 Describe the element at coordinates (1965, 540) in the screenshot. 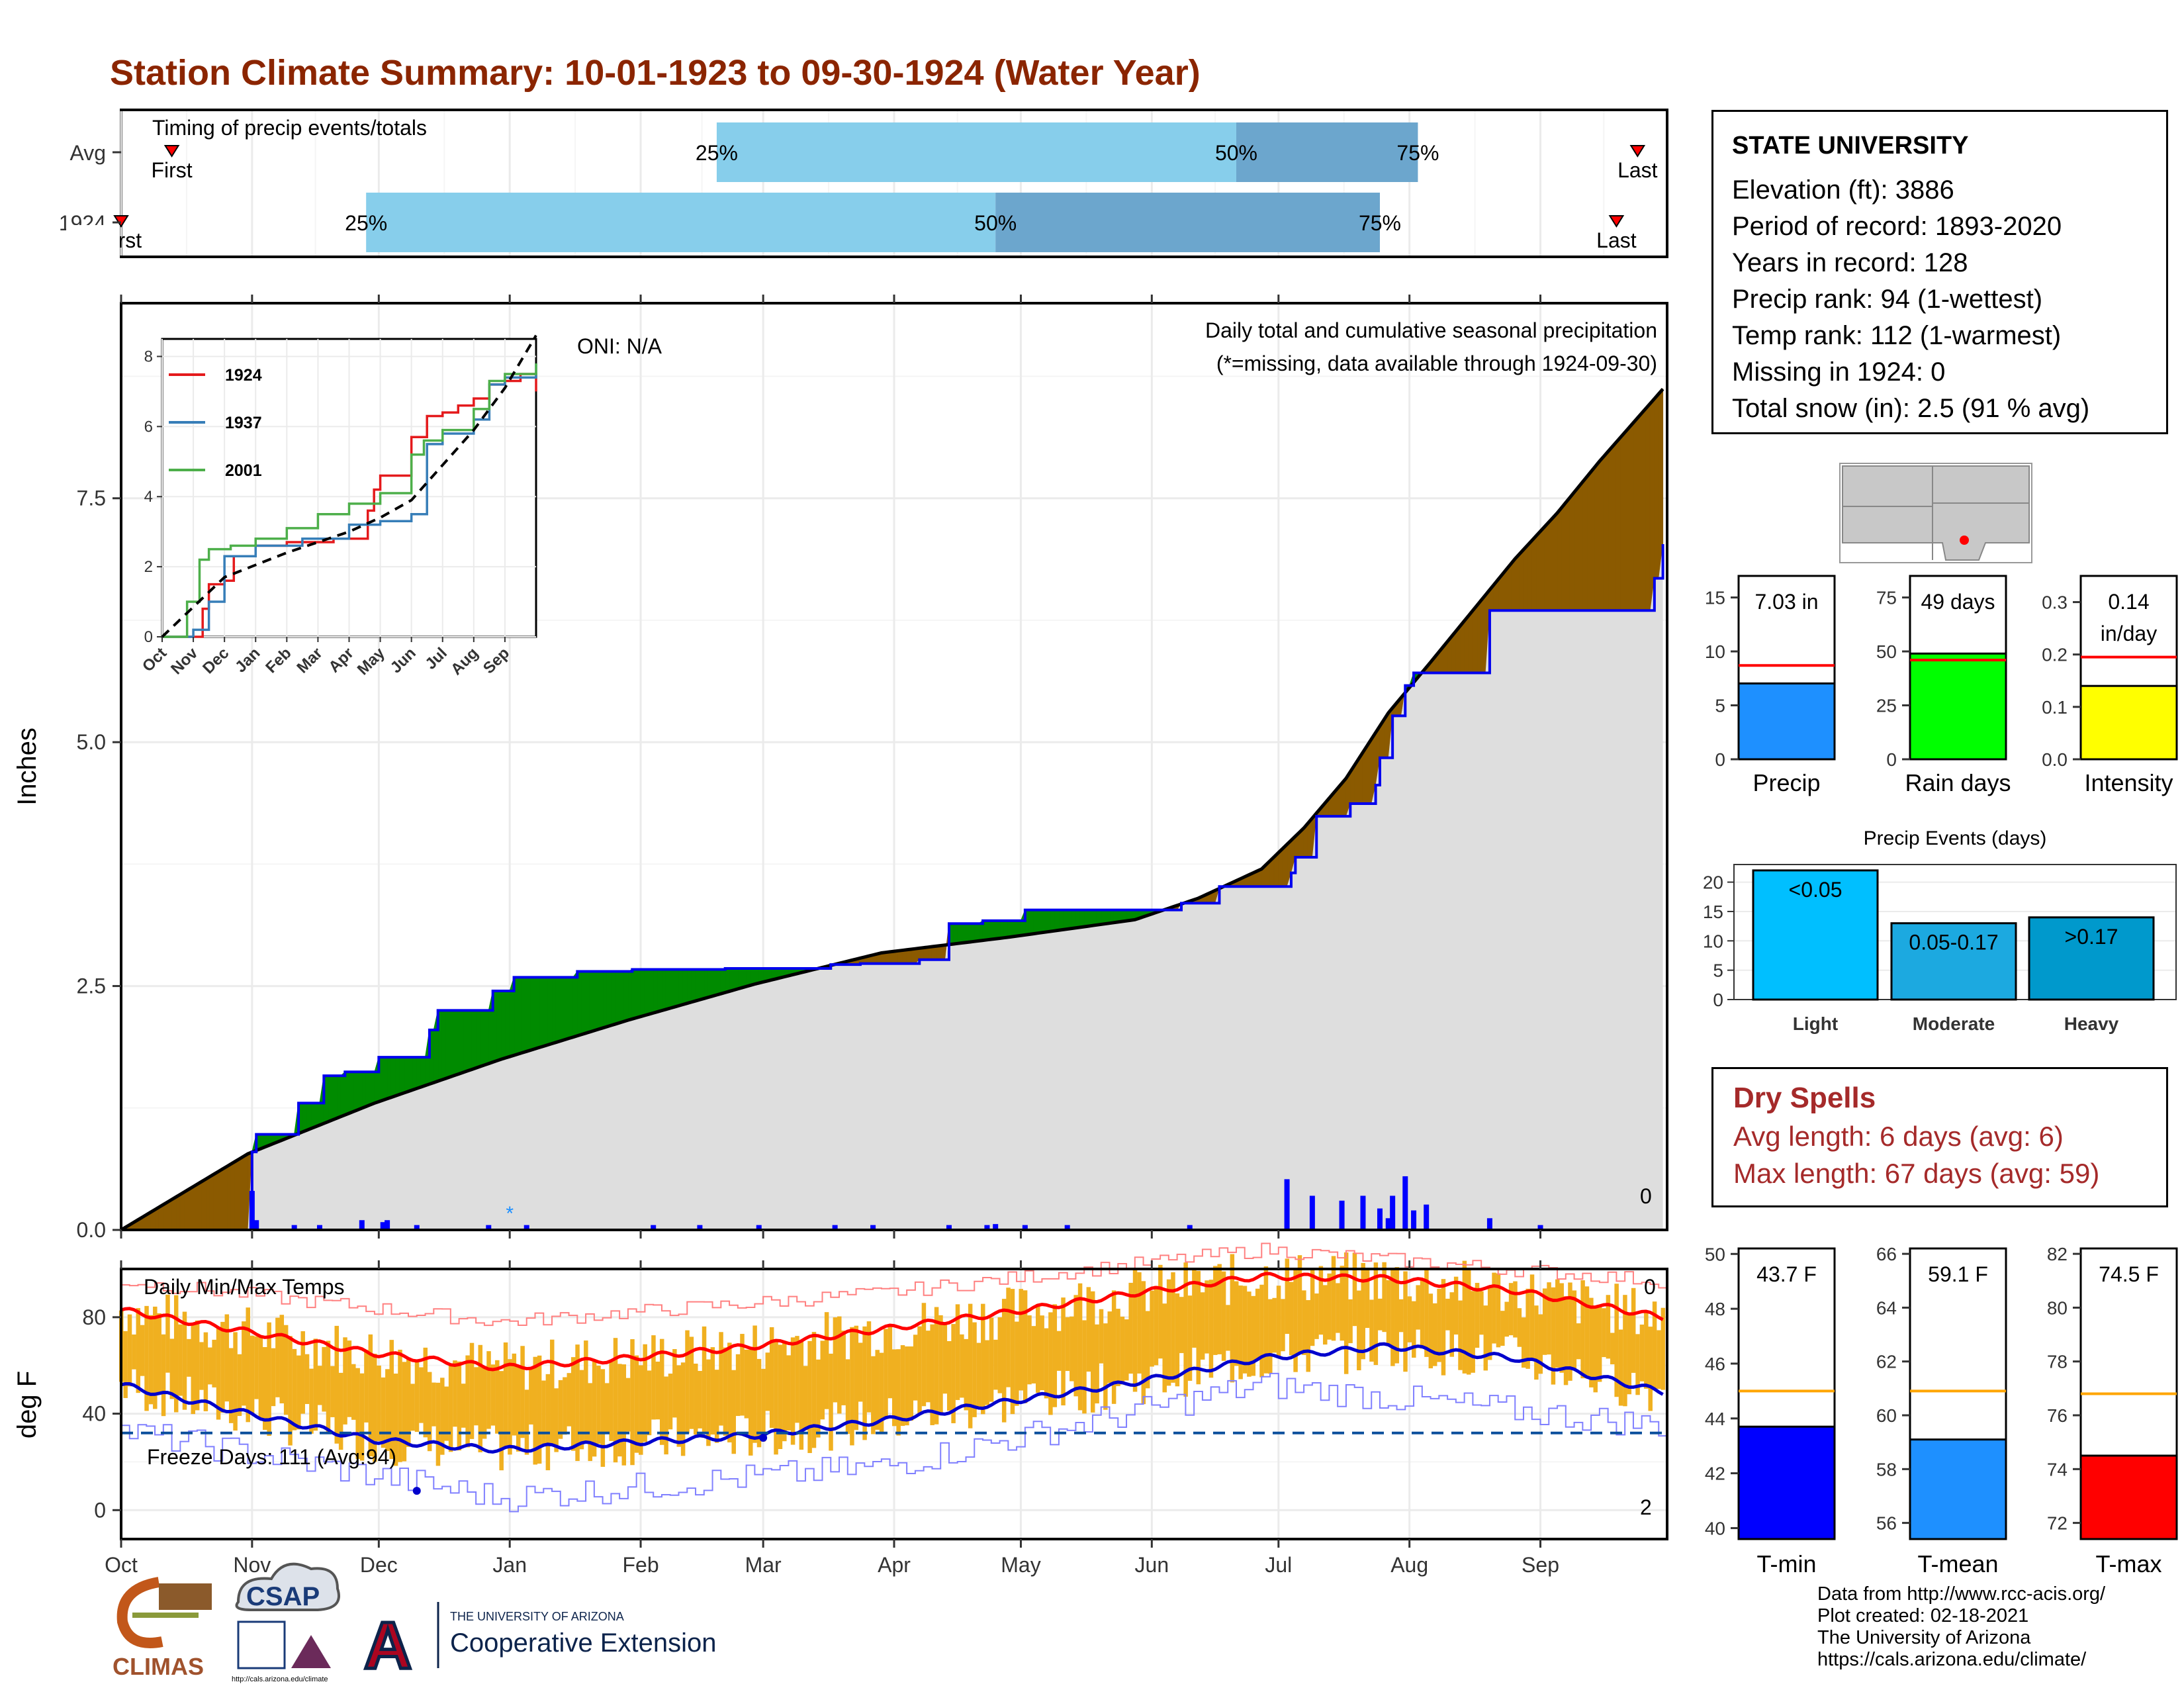

I see `station-location-dot` at that location.